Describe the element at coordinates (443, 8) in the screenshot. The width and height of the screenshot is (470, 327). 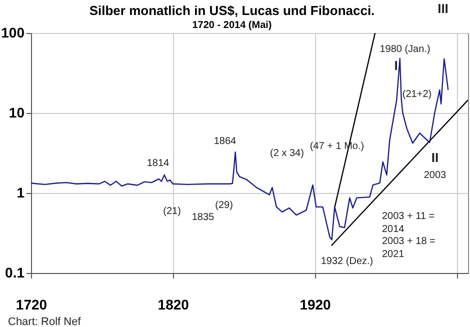
I see `text: III` at that location.